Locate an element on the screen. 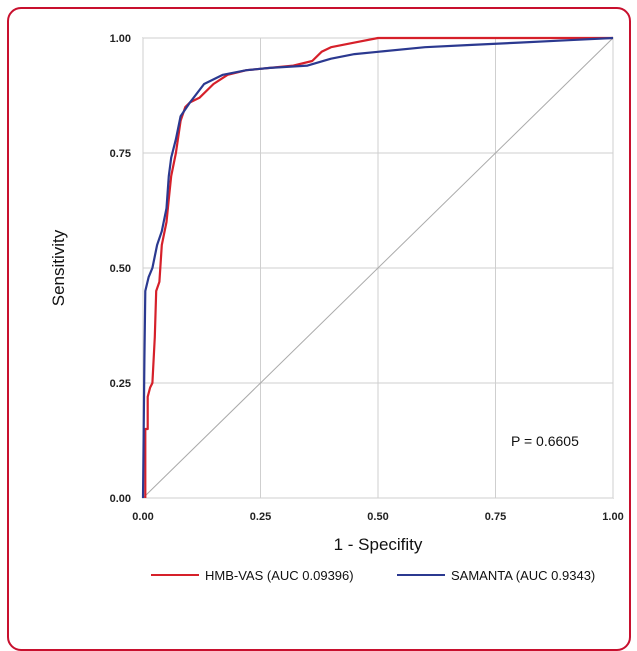 This screenshot has height=651, width=637. x-tick-labels: 0.00 0.25 0.50 0.75 1.00 is located at coordinates (377, 517).